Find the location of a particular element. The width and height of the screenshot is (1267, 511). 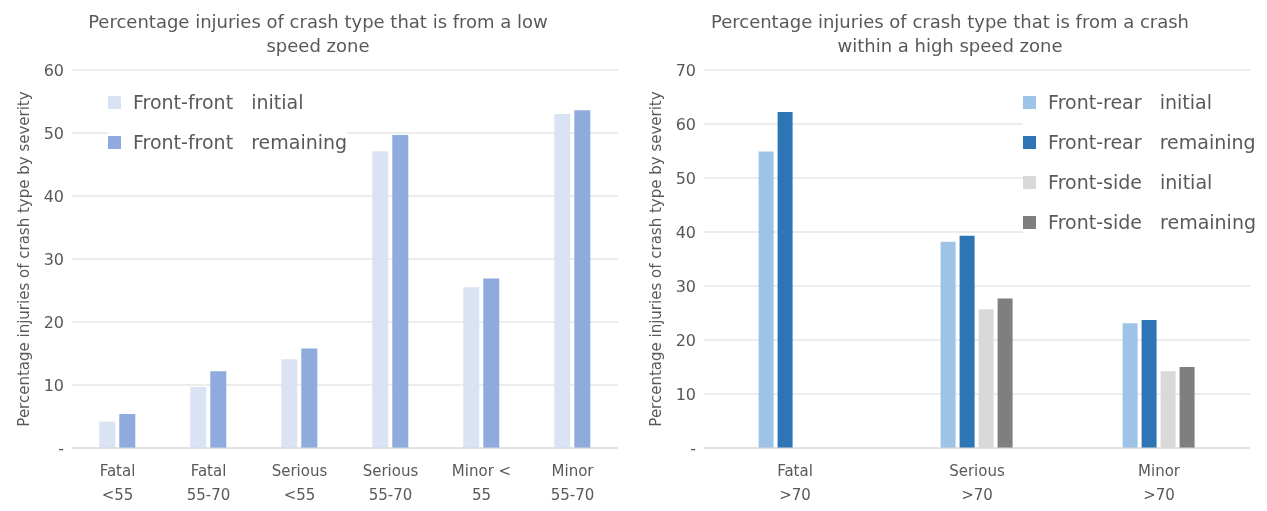

legend-label: Front-rear initial is located at coordinates (1130, 102).